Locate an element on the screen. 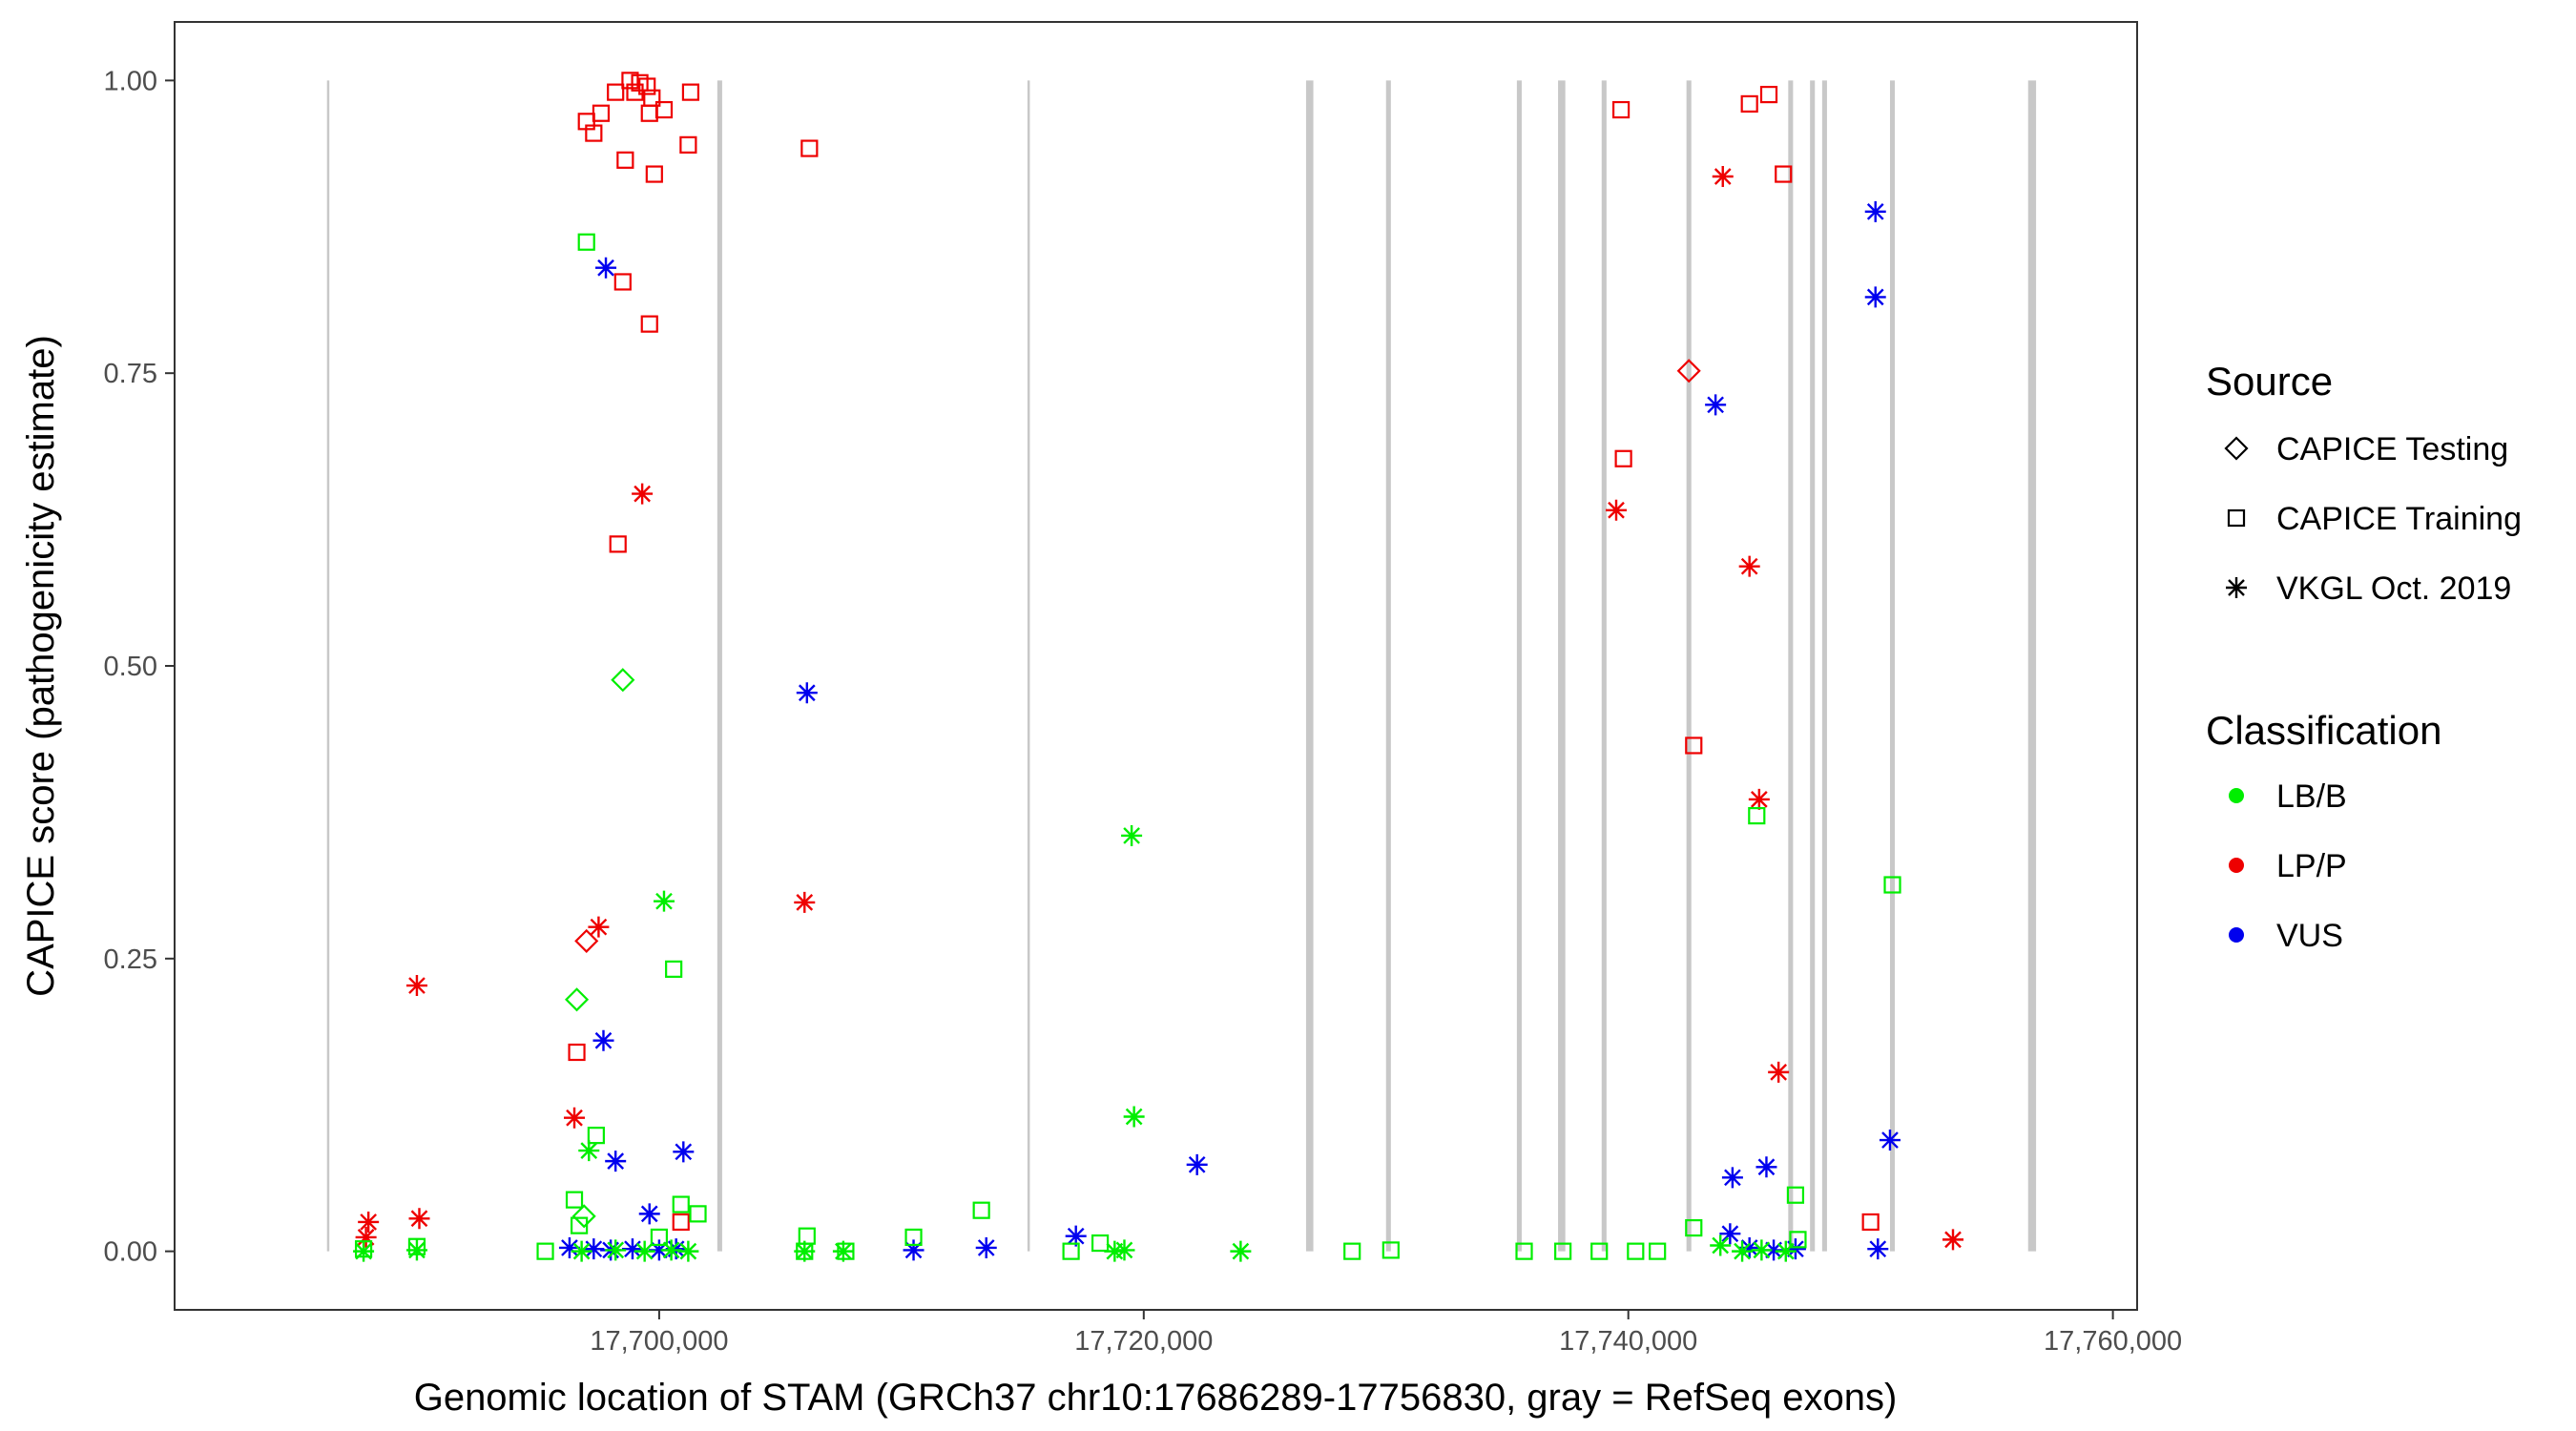 This screenshot has height=1431, width=2576. legend-source-title: Source is located at coordinates (2269, 381).